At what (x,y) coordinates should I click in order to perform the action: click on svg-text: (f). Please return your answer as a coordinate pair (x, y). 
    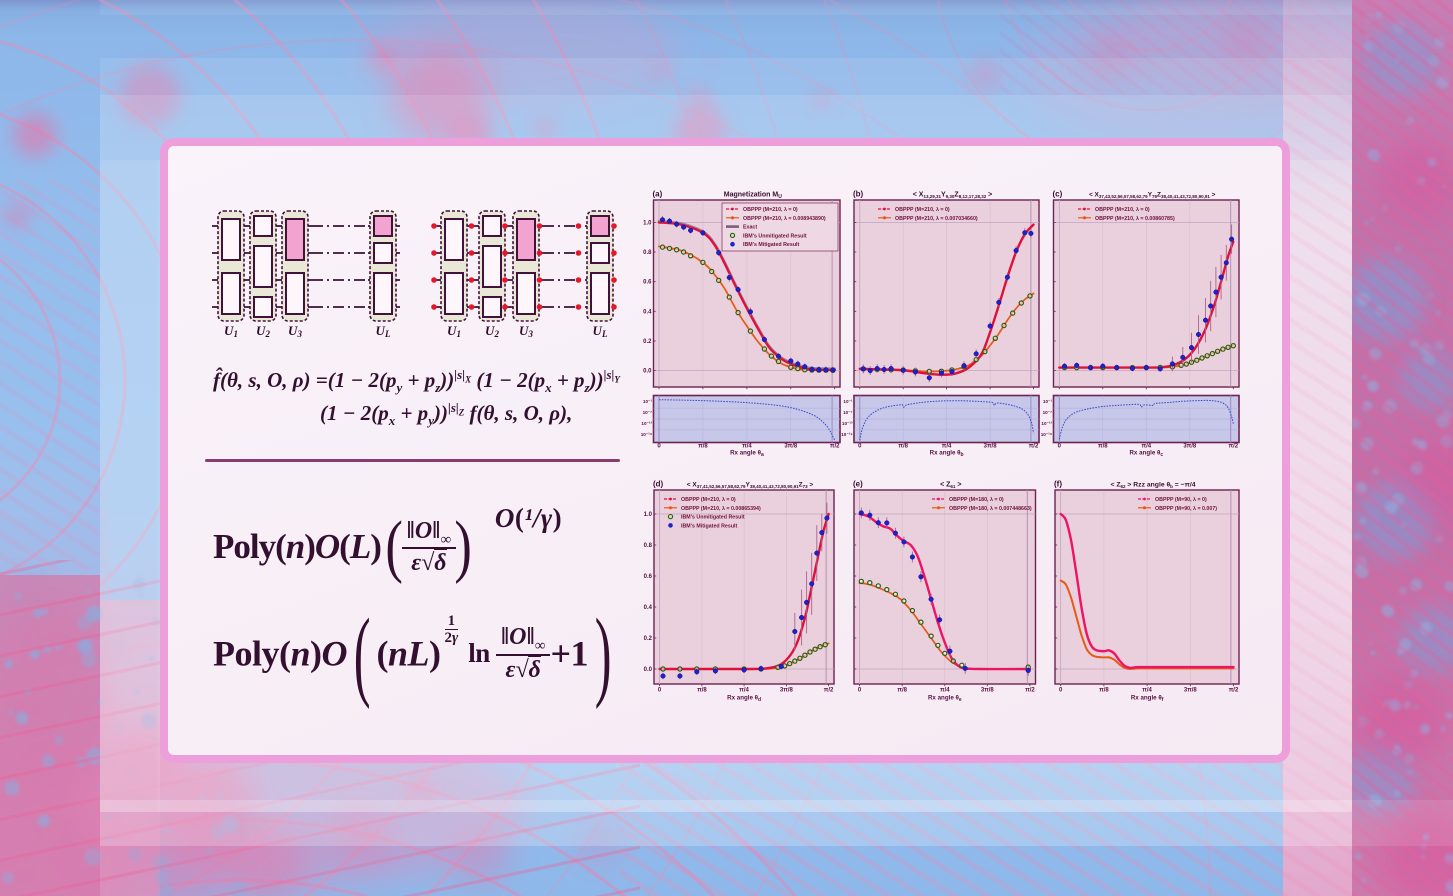
    Looking at the image, I should click on (1058, 484).